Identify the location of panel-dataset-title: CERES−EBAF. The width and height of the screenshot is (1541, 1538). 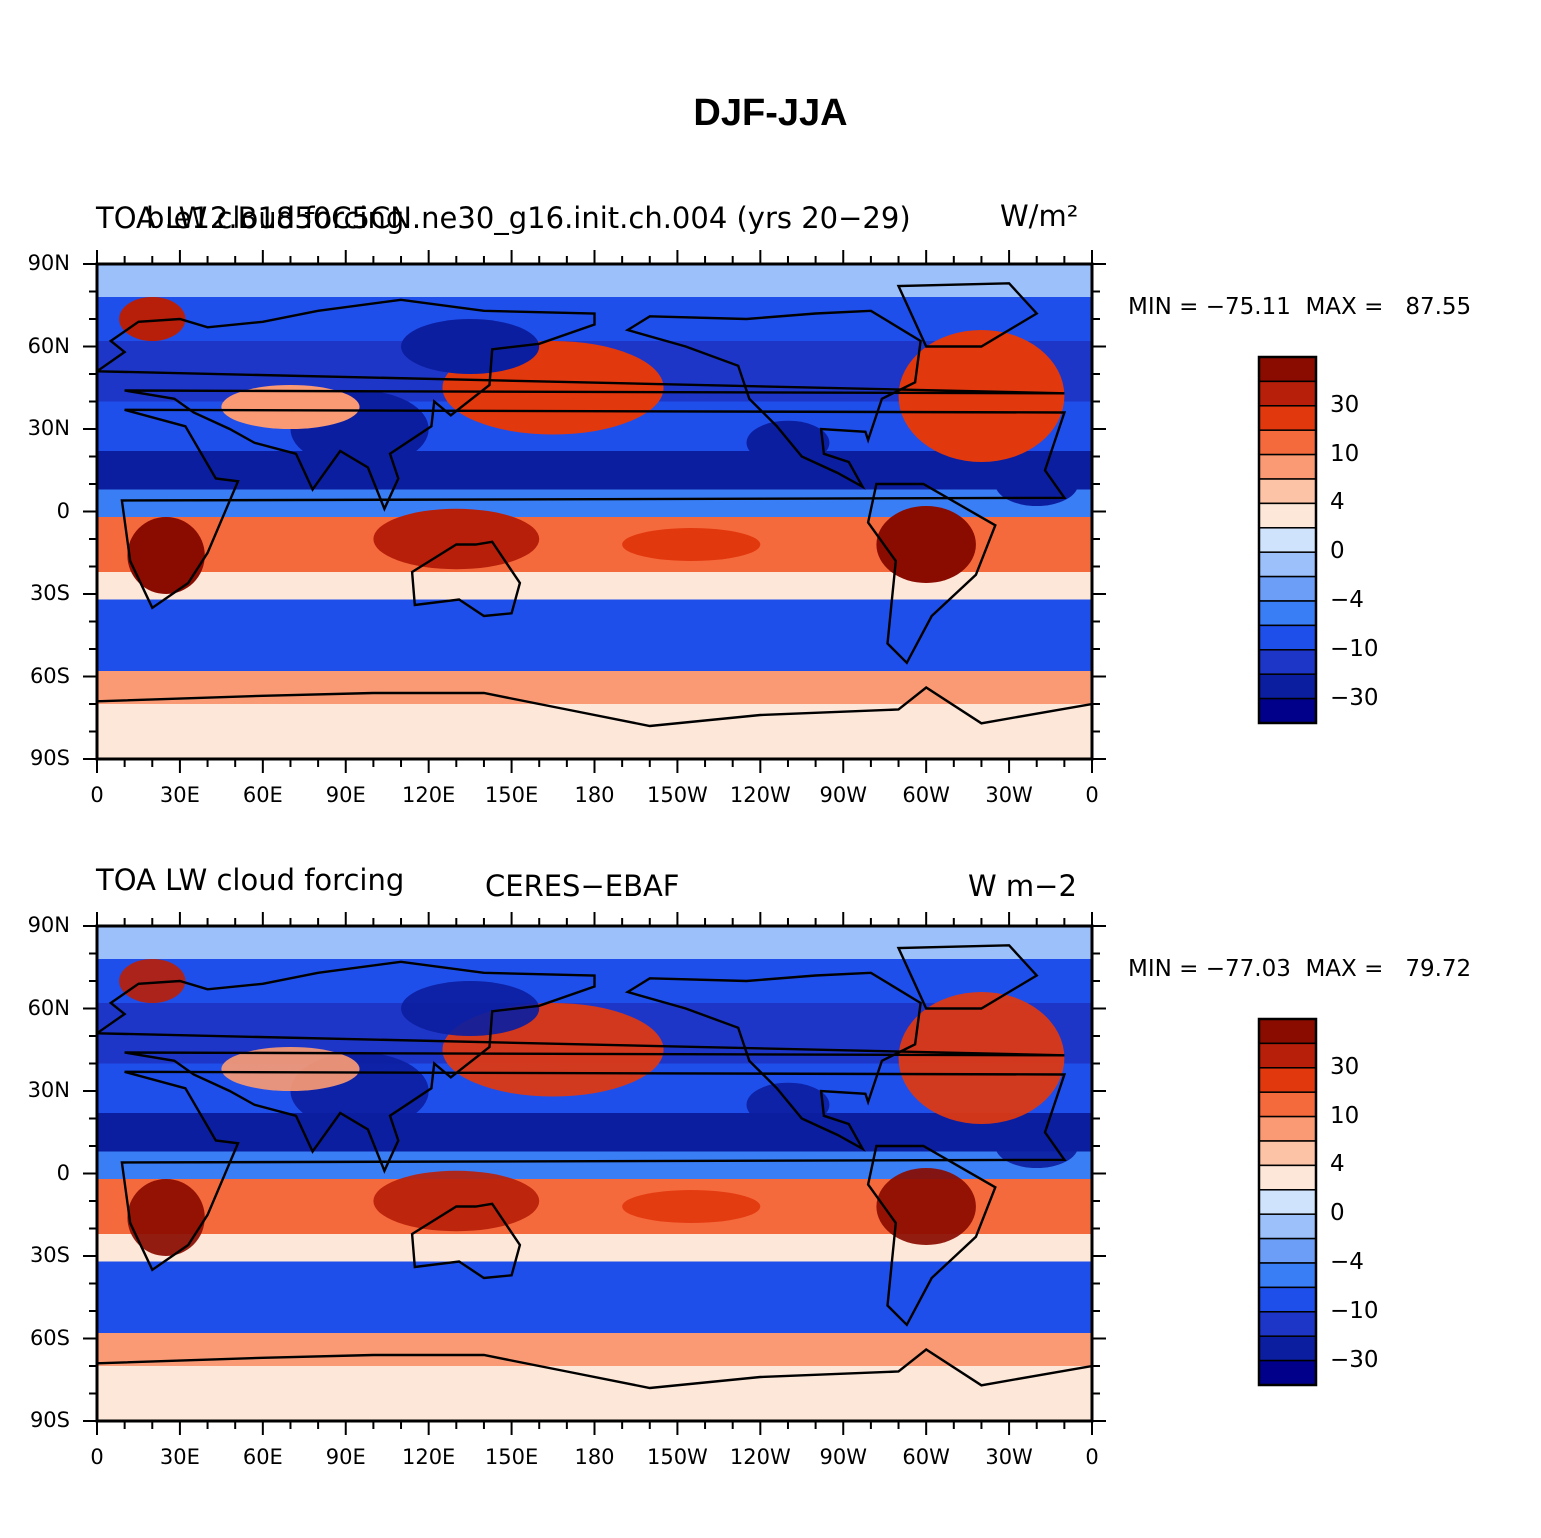
(582, 886).